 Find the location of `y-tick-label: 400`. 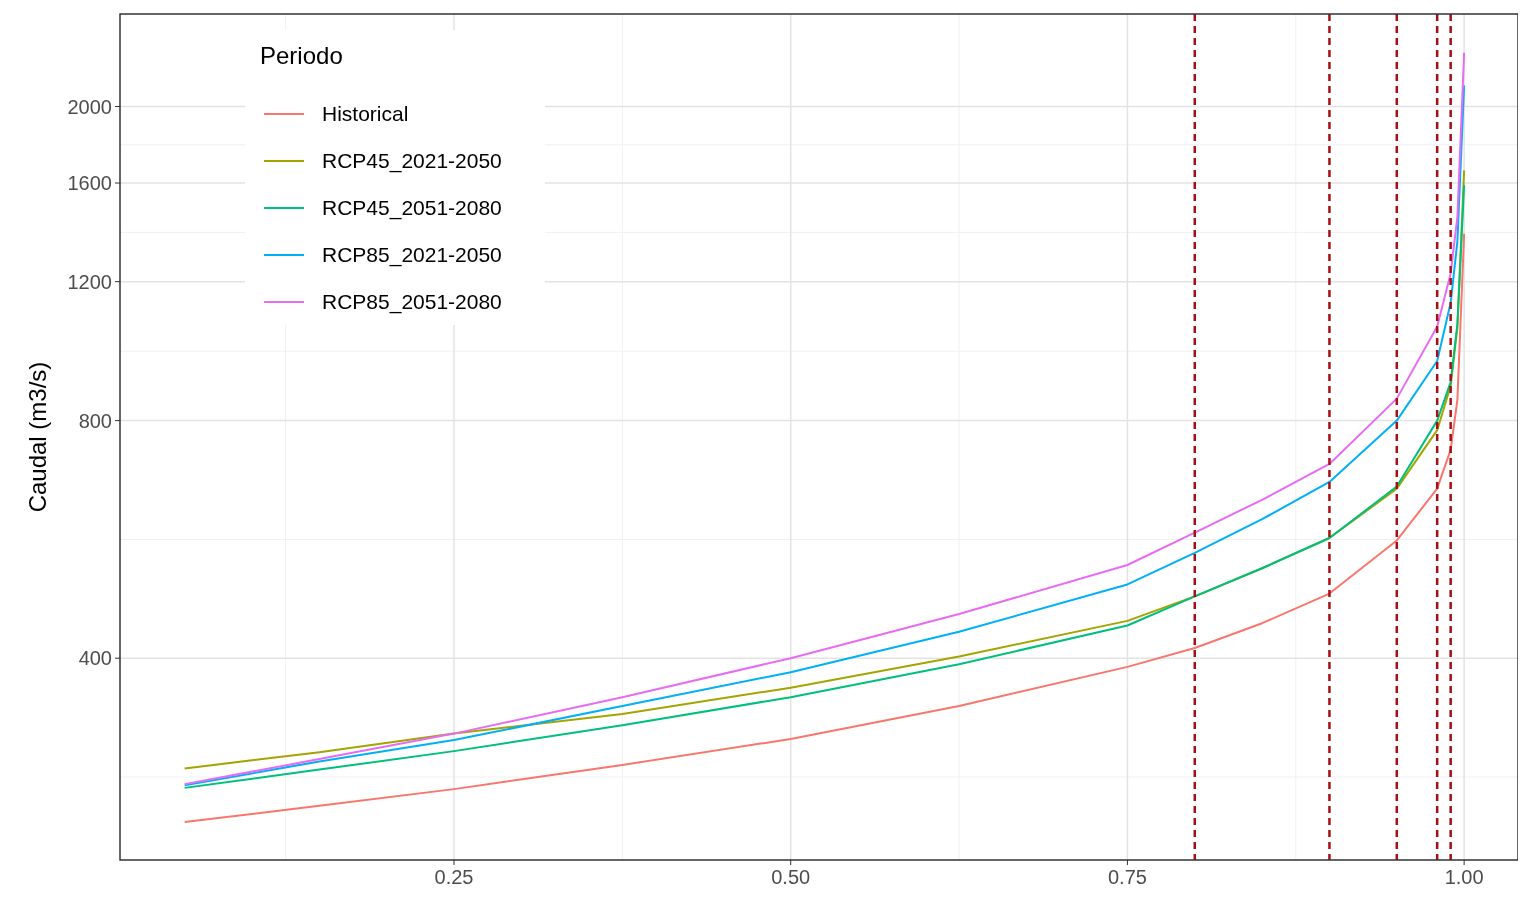

y-tick-label: 400 is located at coordinates (95, 658).